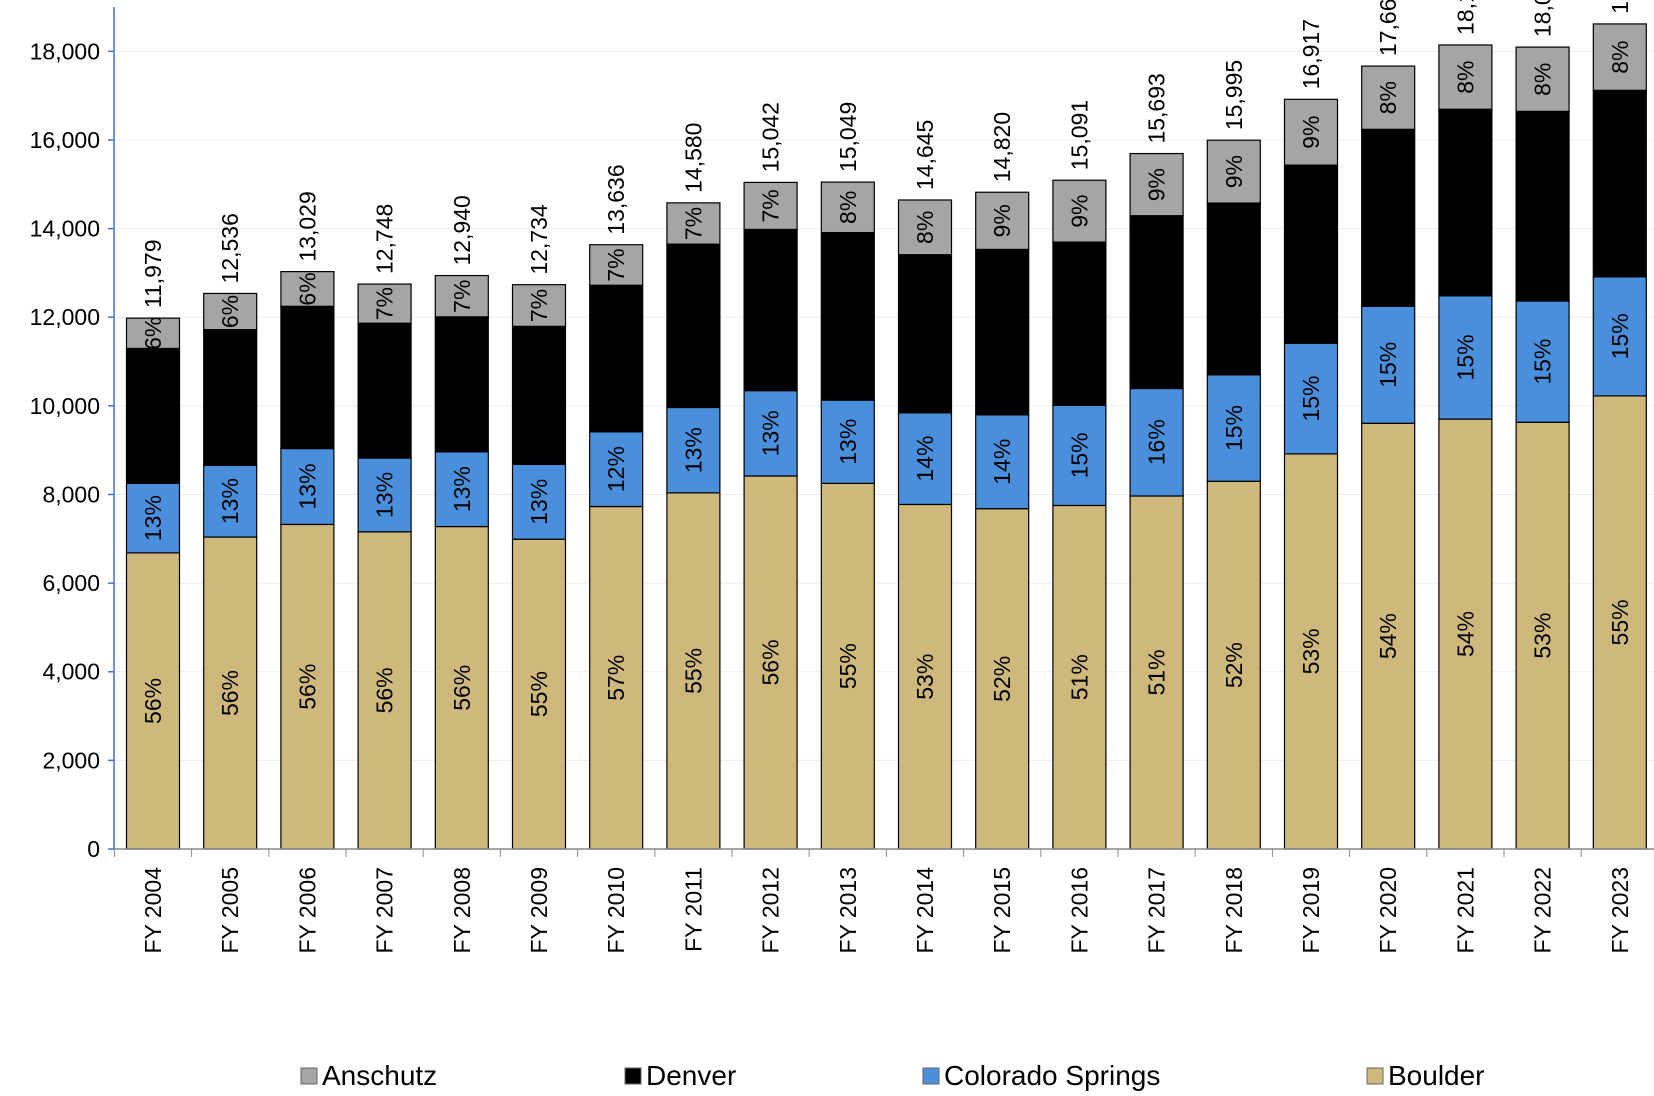 This screenshot has height=1096, width=1654. What do you see at coordinates (65, 51) in the screenshot?
I see `y-tick-label: 18,000` at bounding box center [65, 51].